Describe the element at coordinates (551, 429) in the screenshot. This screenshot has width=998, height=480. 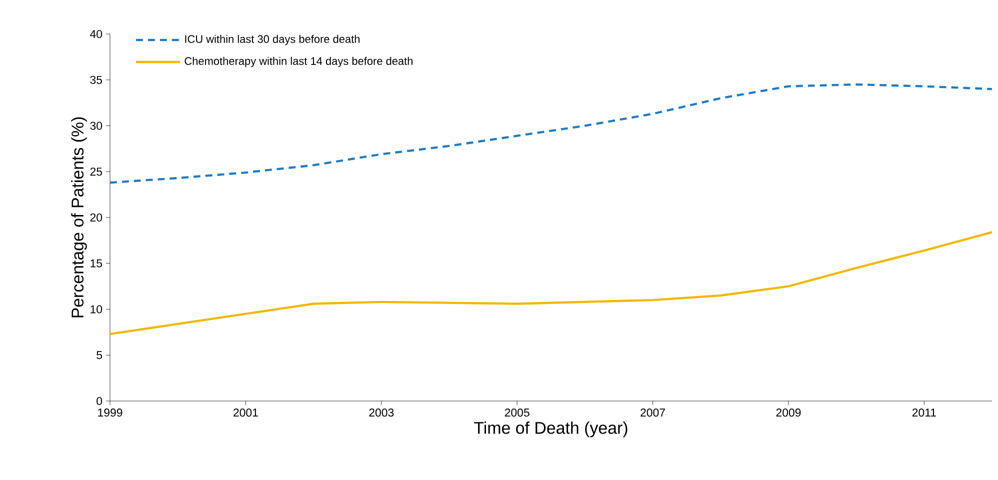
I see `x-axis-title: Time of Death (year)` at that location.